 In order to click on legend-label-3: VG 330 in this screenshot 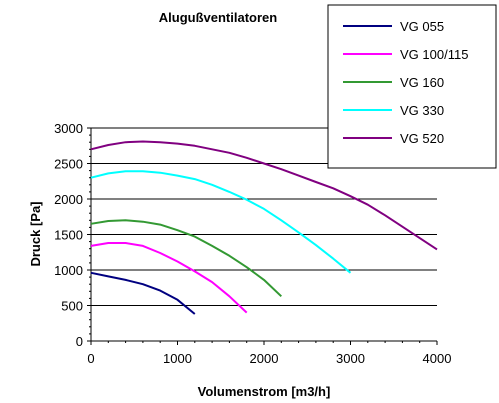, I will do `click(422, 110)`.